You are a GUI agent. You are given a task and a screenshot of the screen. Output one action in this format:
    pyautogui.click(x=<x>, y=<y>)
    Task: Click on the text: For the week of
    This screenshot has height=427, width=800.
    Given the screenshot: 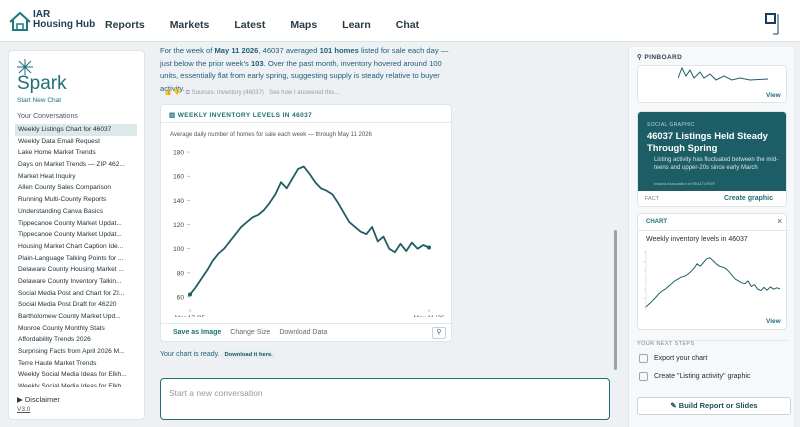 What is the action you would take?
    pyautogui.click(x=187, y=50)
    